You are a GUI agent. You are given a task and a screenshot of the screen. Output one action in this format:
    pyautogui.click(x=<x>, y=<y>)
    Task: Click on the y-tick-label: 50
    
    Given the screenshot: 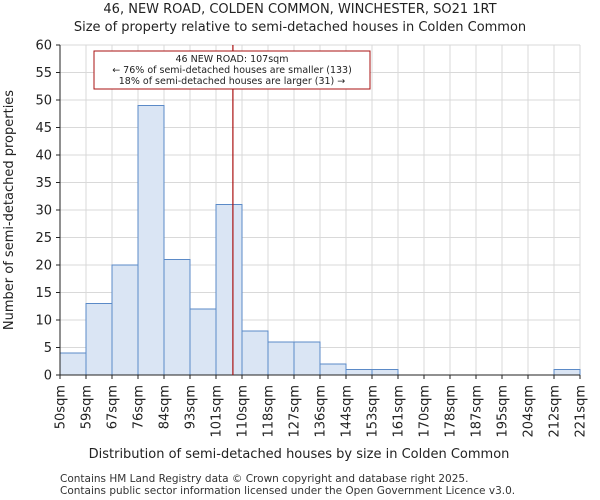 What is the action you would take?
    pyautogui.click(x=43, y=101)
    